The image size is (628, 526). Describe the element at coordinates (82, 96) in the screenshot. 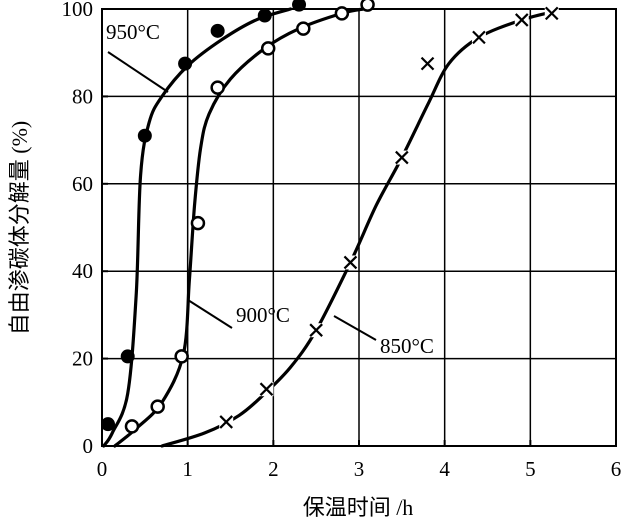

I see `y-tick-label: 80` at that location.